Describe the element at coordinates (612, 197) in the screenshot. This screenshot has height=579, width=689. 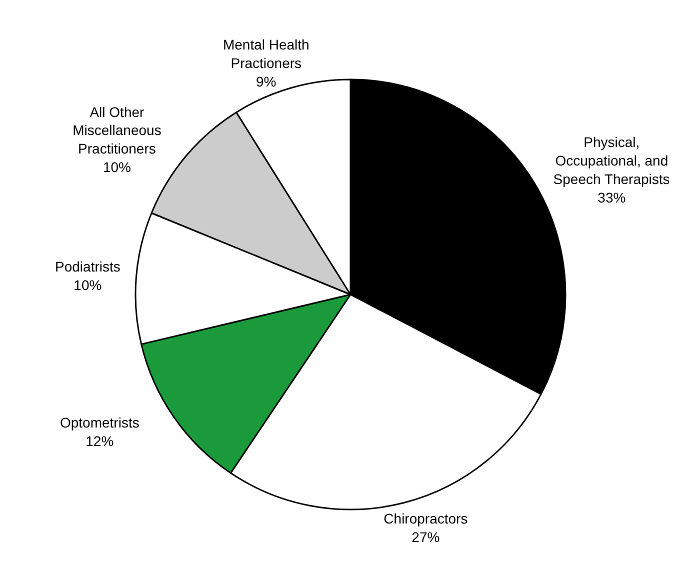
I see `data-label: 33%` at that location.